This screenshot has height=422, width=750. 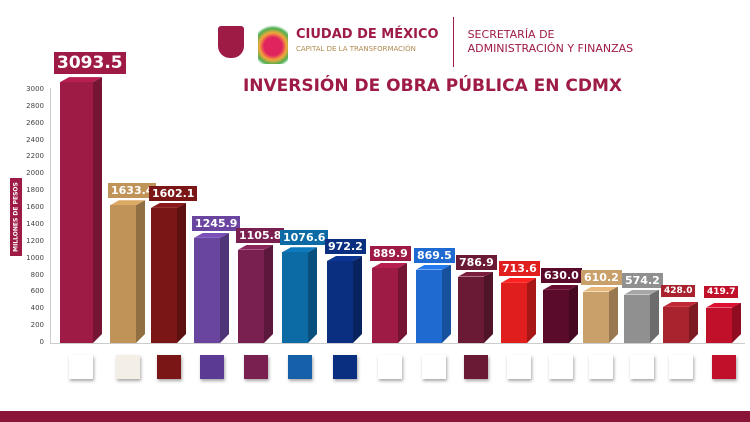 What do you see at coordinates (35, 173) in the screenshot?
I see `y-tick-label: 2000` at bounding box center [35, 173].